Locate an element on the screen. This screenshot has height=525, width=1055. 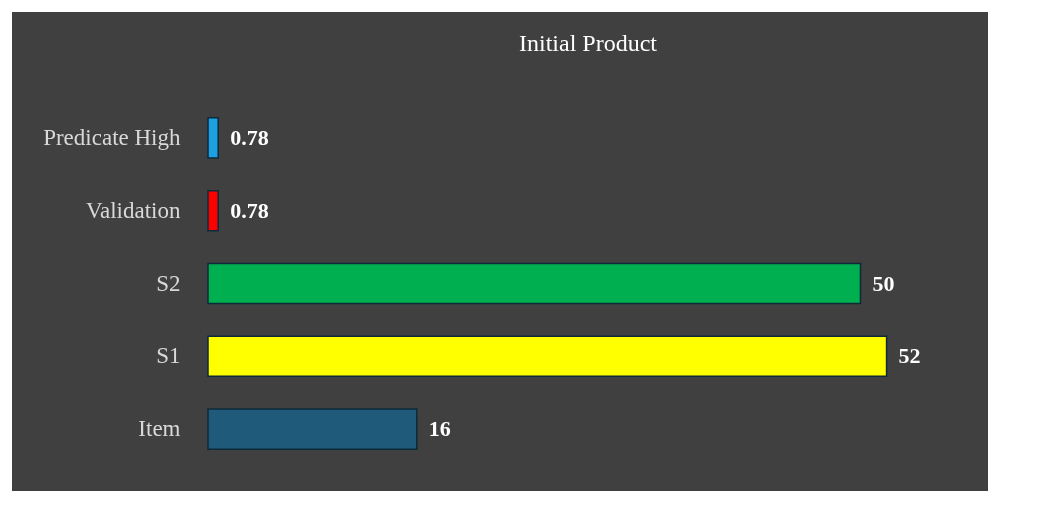
data-label: 16 is located at coordinates (439, 429).